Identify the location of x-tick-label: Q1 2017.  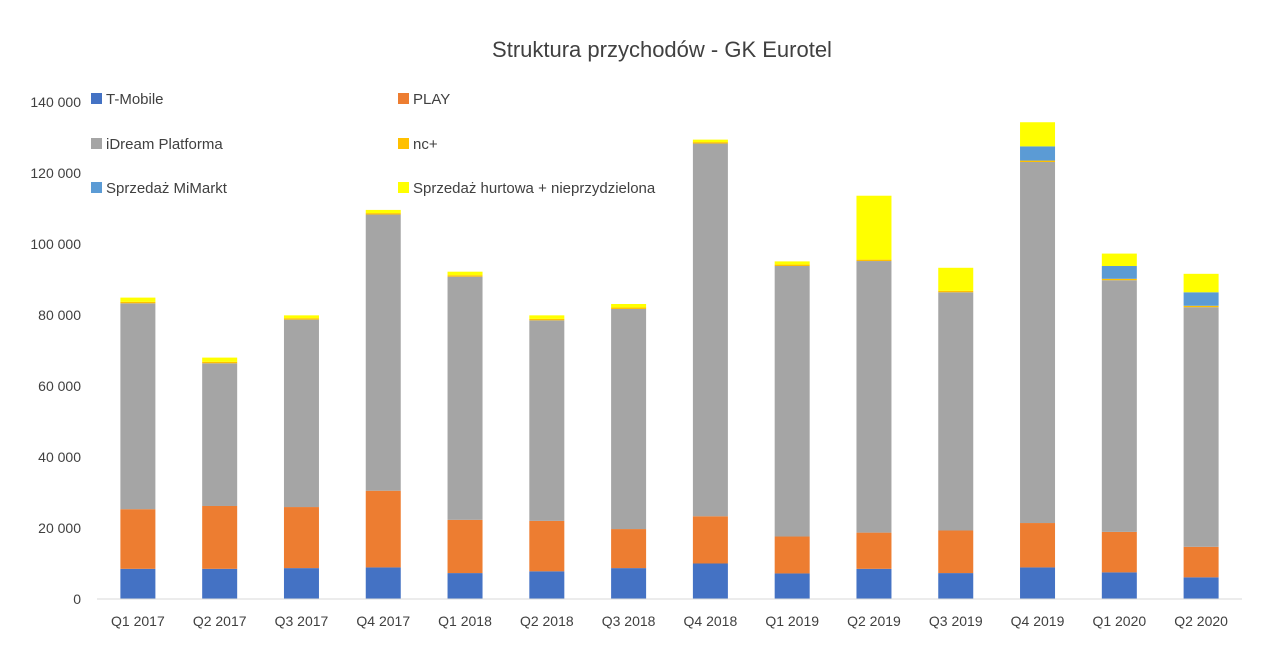
(138, 621).